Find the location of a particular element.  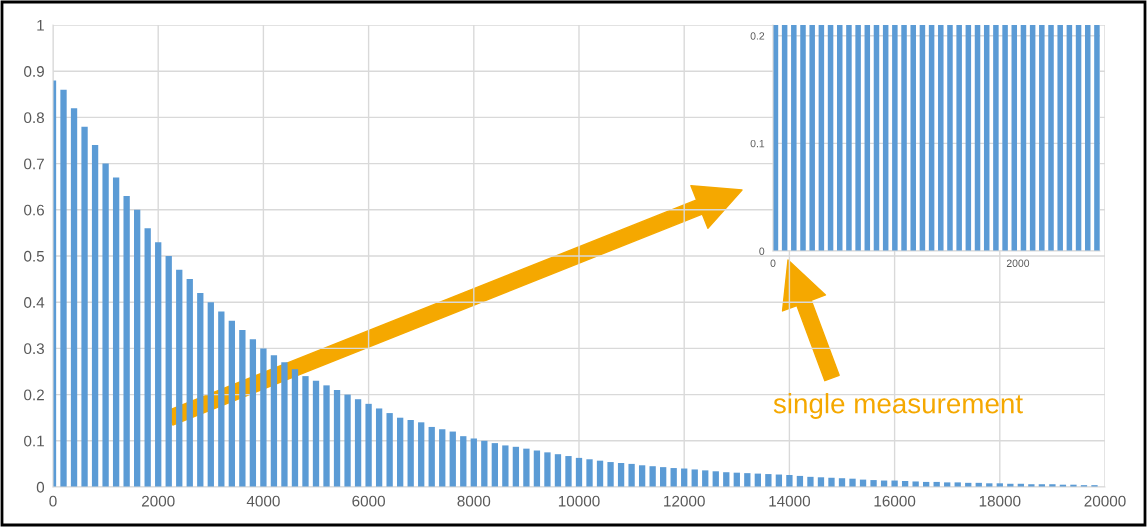

y-tick-label: 0.3 is located at coordinates (34, 349).